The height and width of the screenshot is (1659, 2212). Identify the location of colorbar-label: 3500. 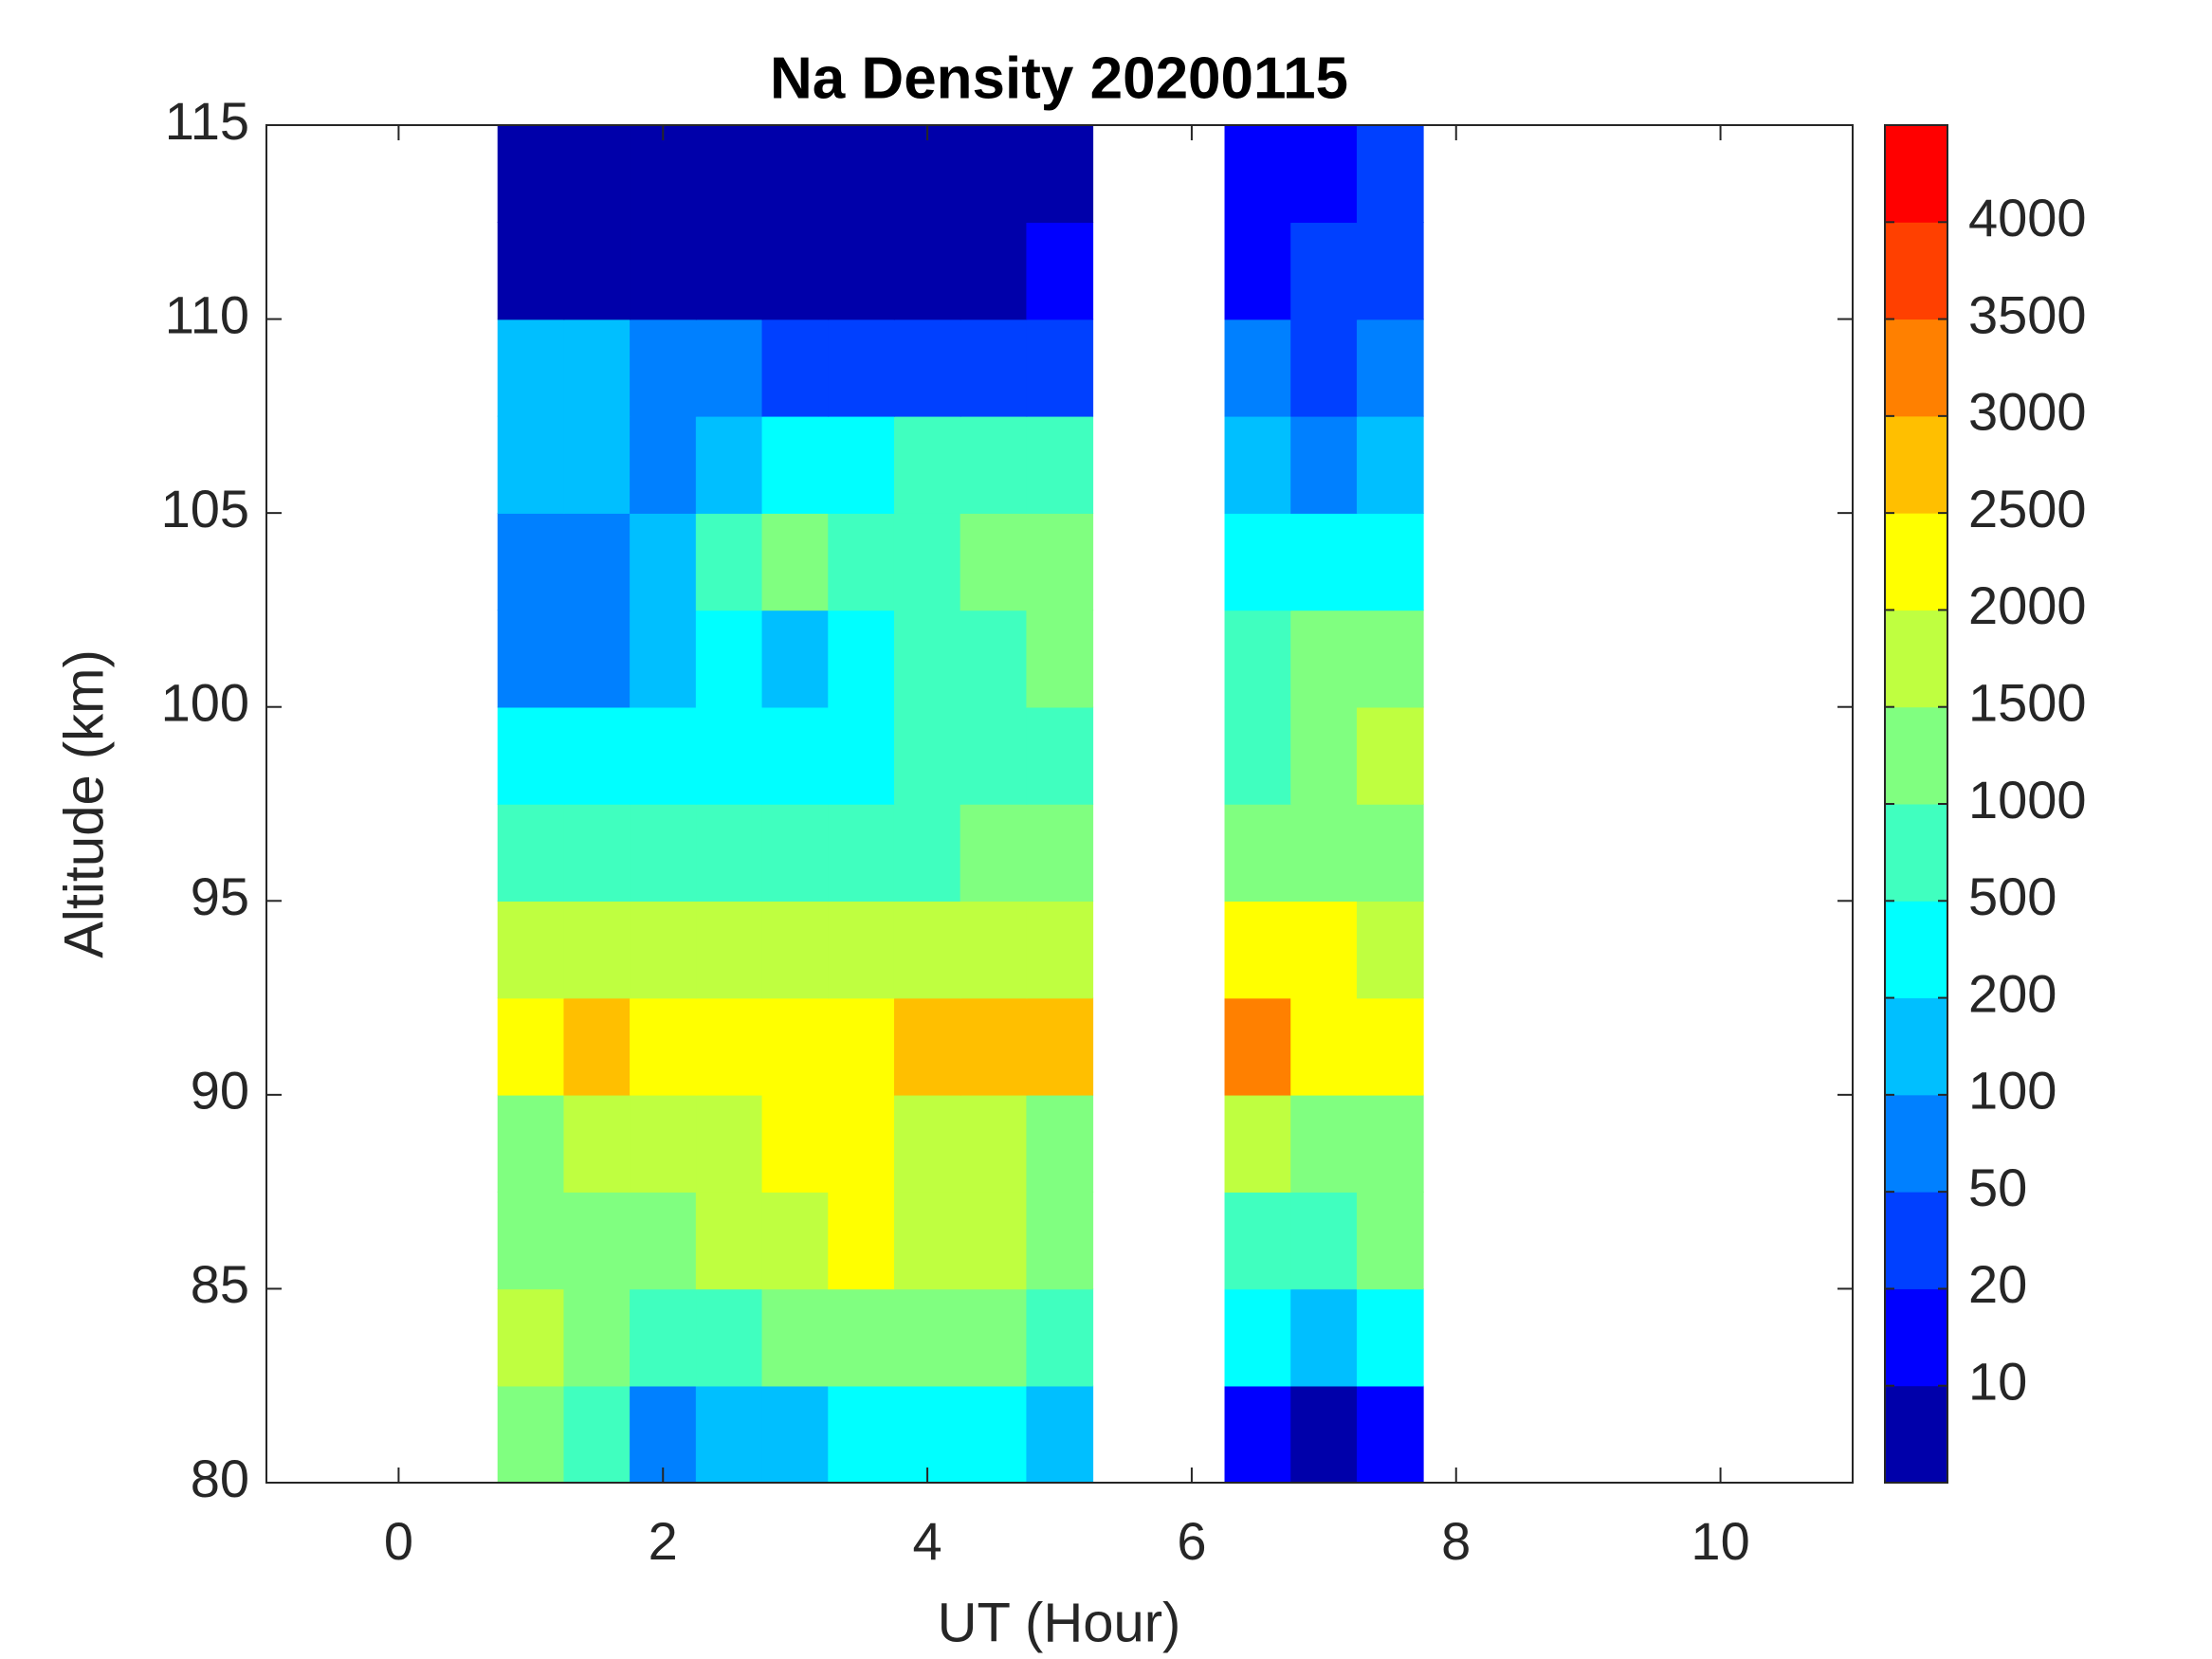
(2027, 314).